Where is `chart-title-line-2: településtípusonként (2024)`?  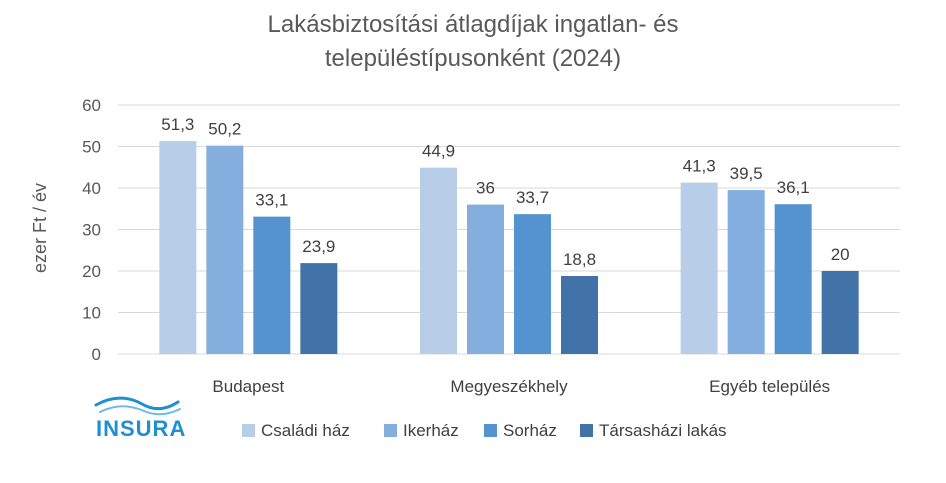
chart-title-line-2: településtípusonként (2024) is located at coordinates (473, 58).